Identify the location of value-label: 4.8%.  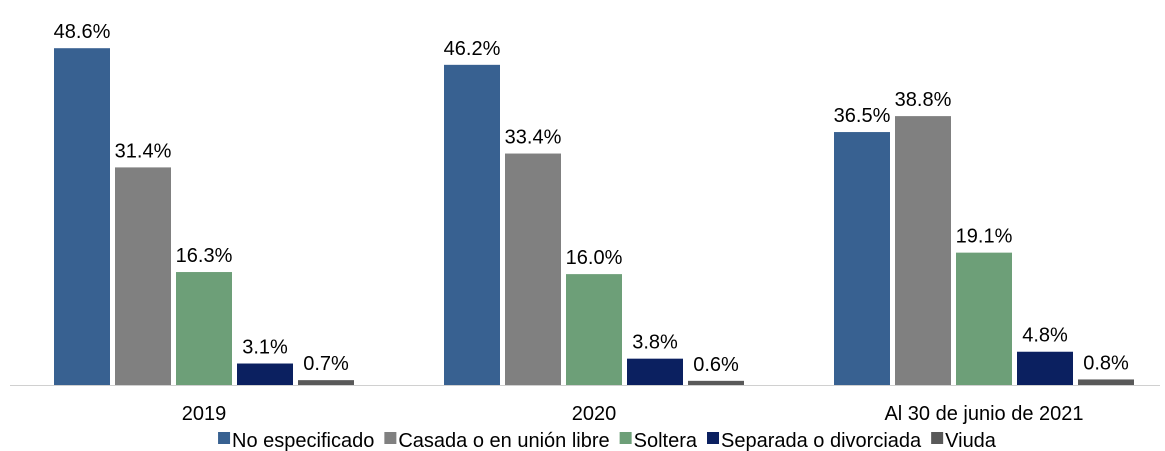
(1045, 336).